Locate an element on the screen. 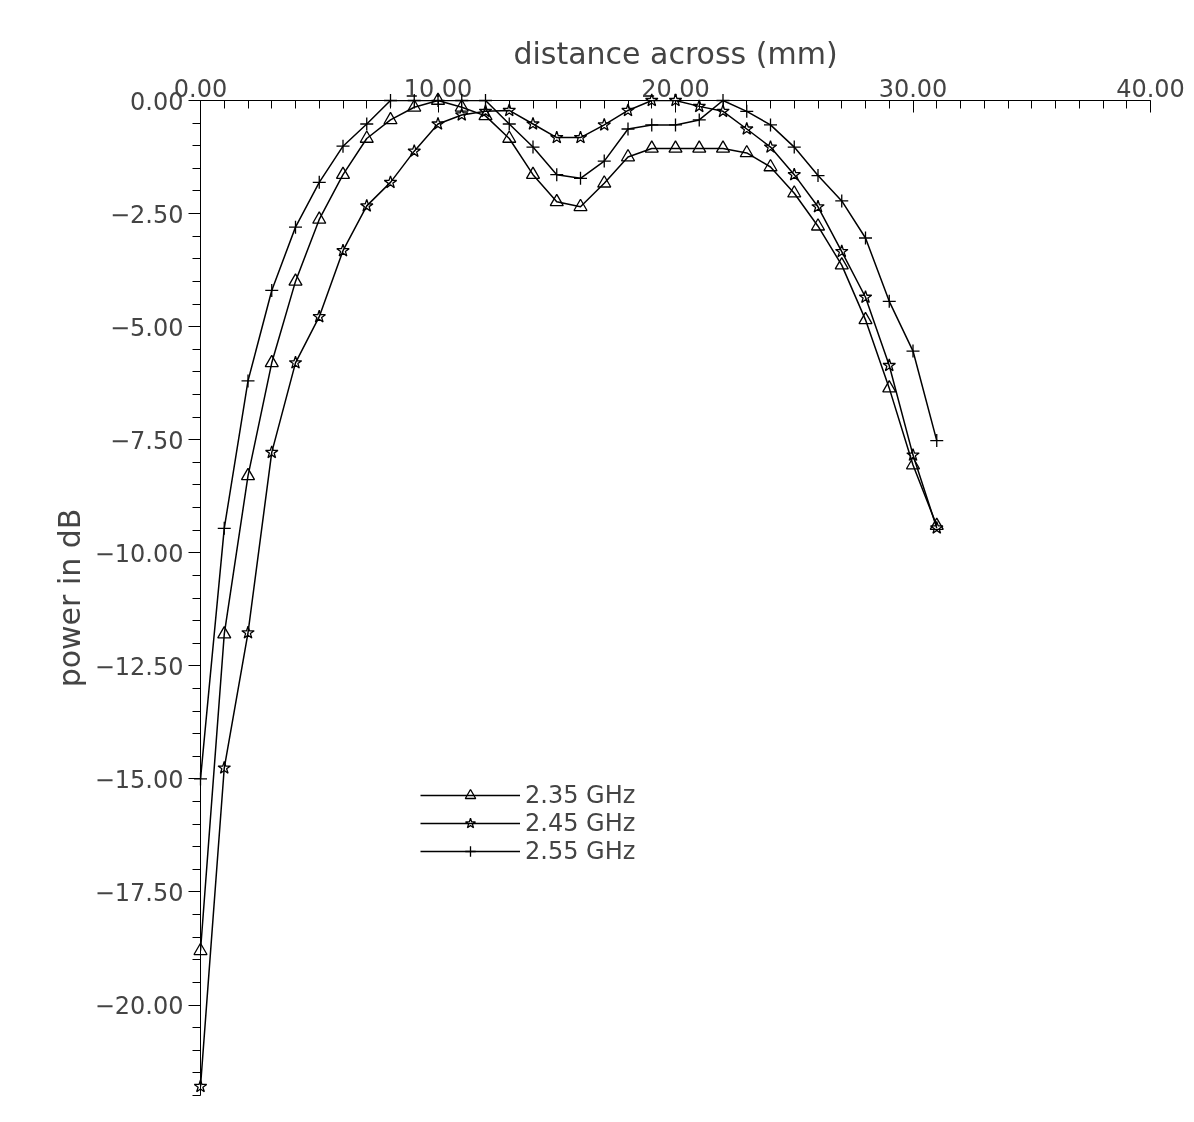  x-tick-label: 10.00 is located at coordinates (438, 88).